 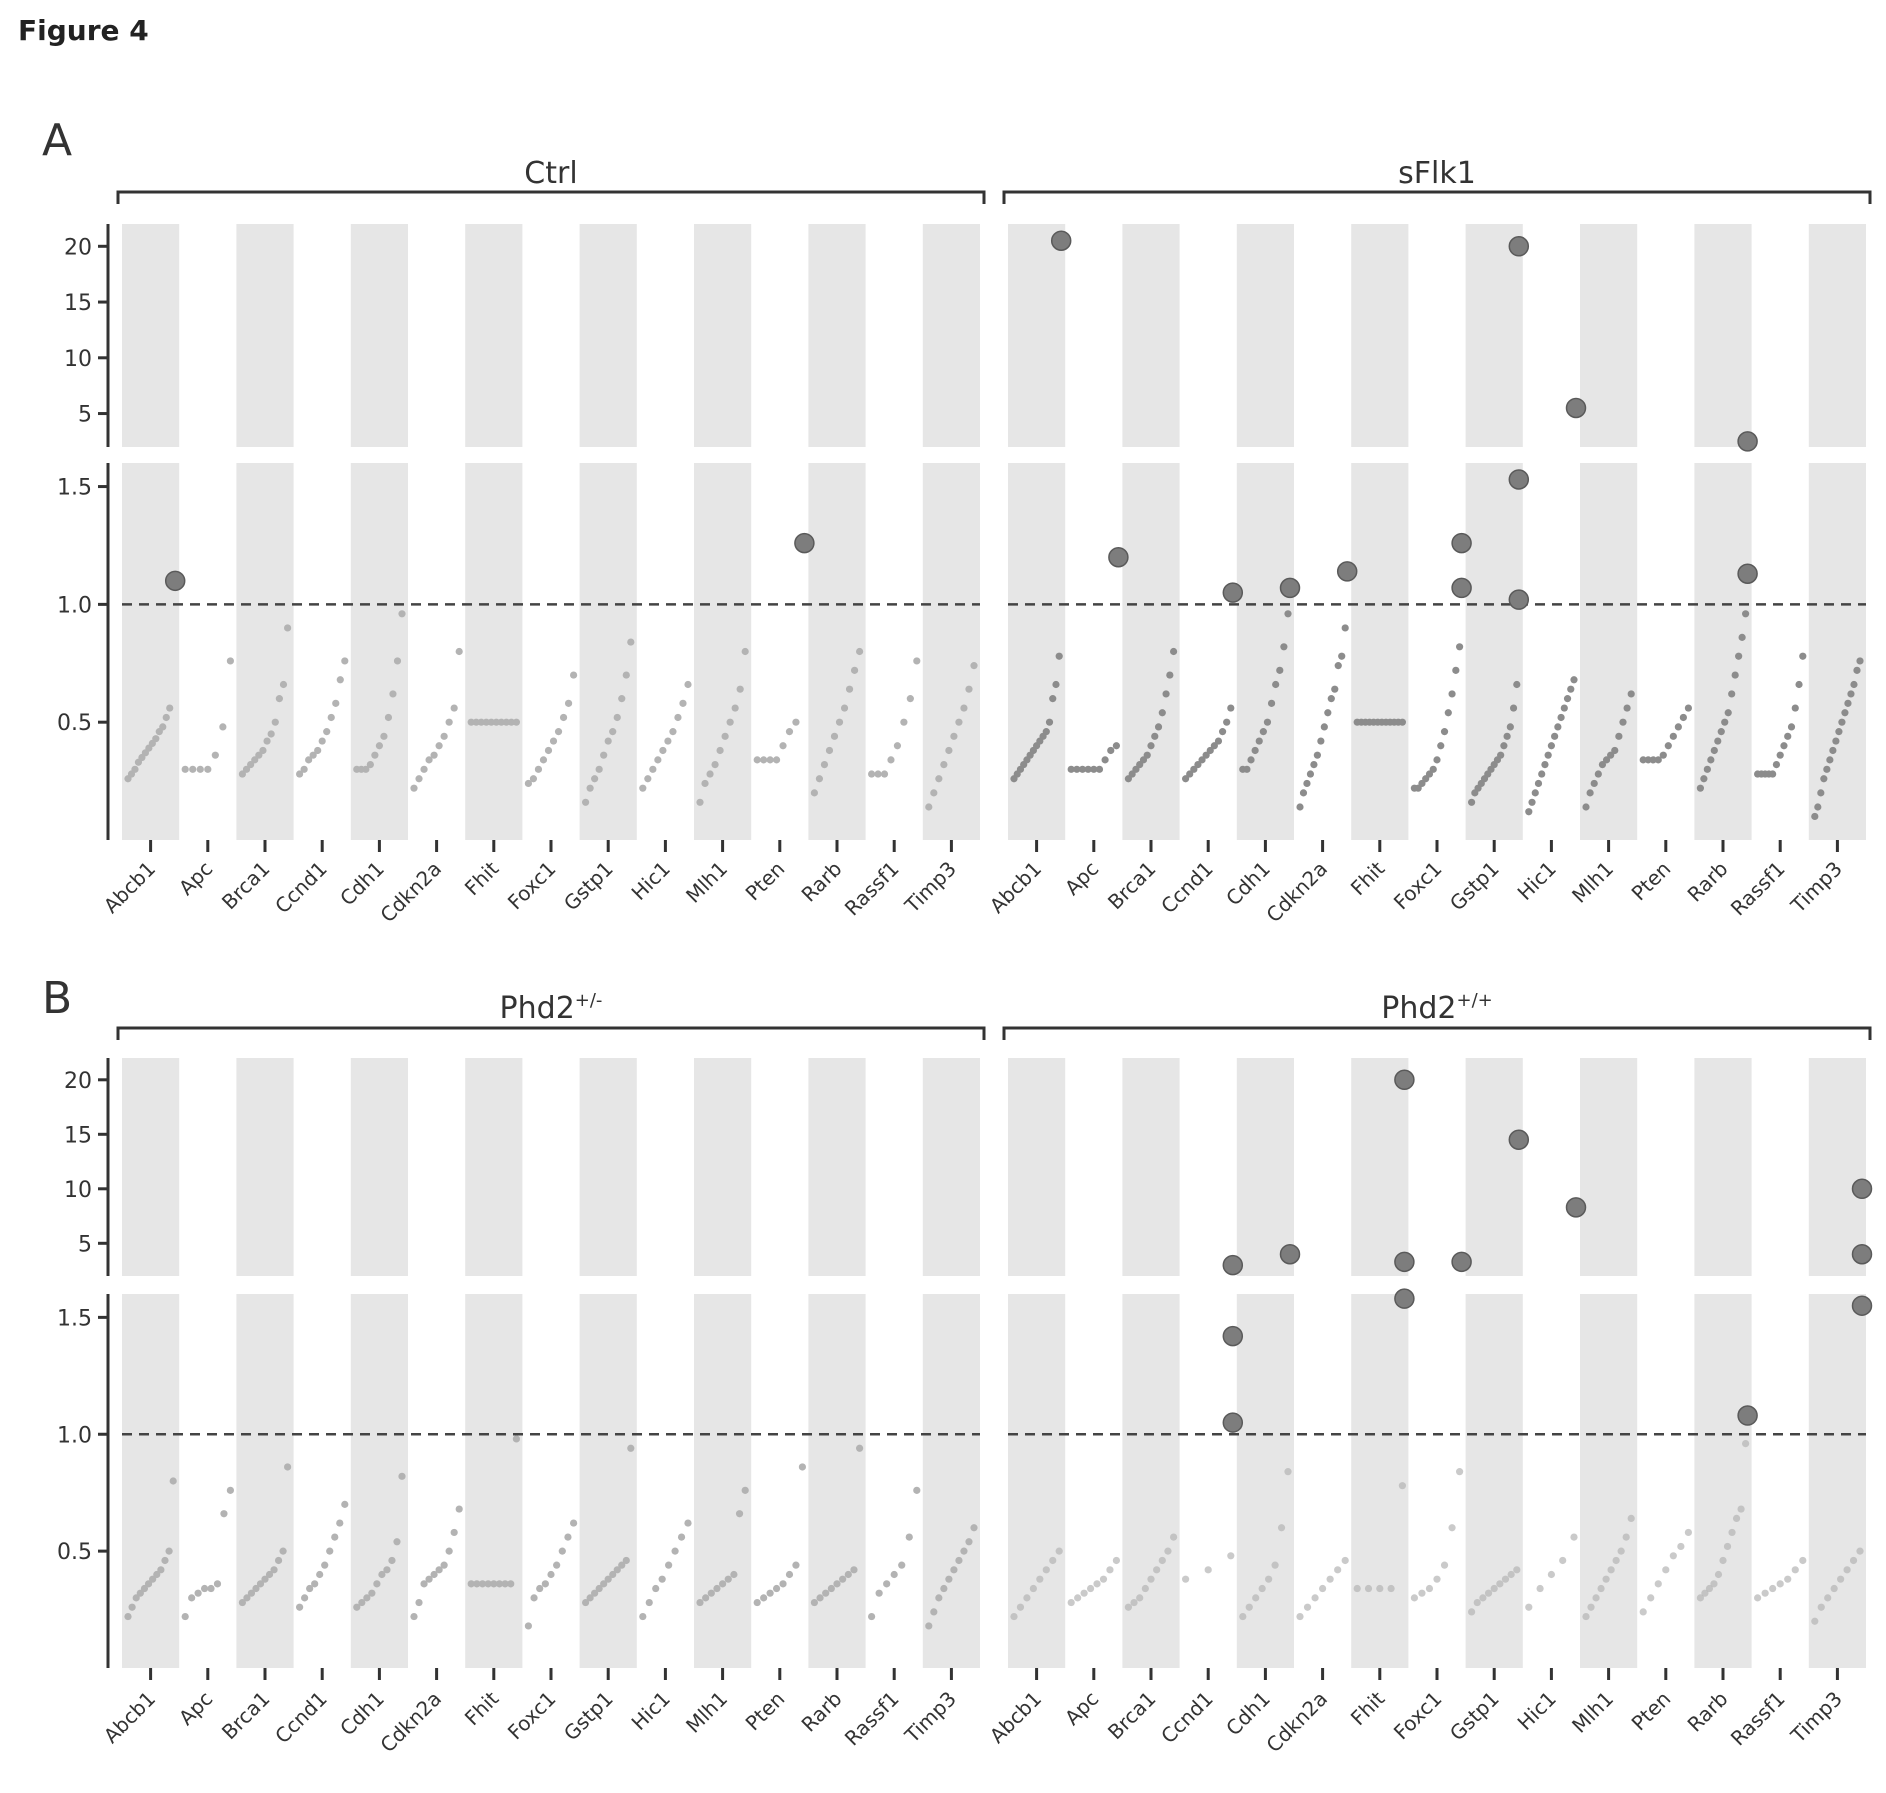 I want to click on x-tick-label: Hic1, so click(x=651, y=1711).